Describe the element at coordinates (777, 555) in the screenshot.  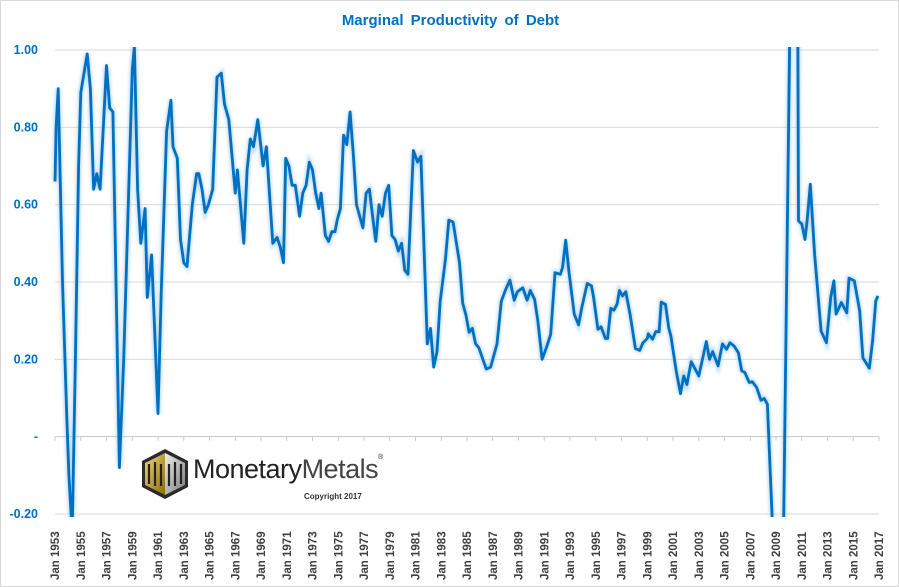
I see `x-tick-label: Jan 2009` at that location.